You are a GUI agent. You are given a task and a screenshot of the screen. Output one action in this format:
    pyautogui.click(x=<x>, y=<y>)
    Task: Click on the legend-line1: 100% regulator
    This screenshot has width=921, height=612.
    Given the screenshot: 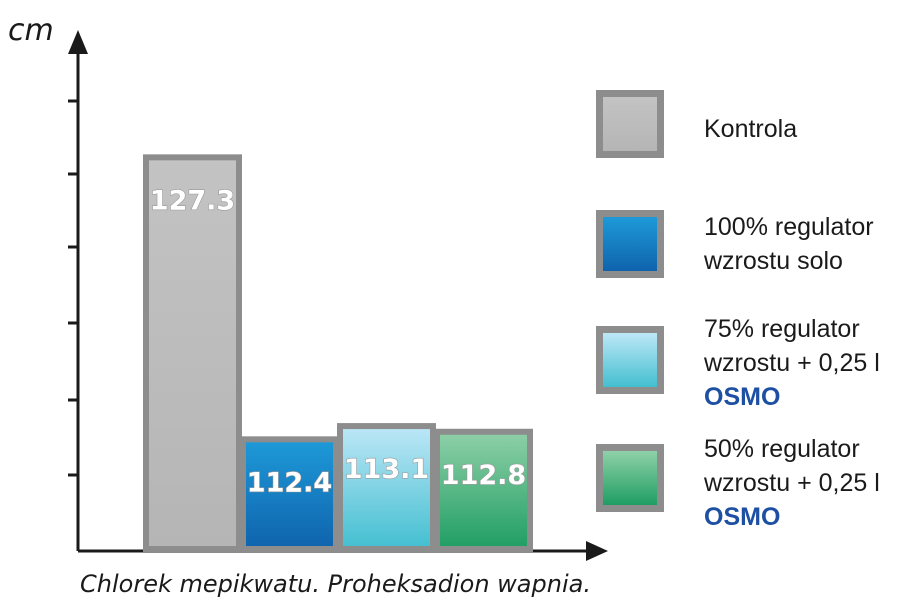 What is the action you would take?
    pyautogui.click(x=789, y=227)
    